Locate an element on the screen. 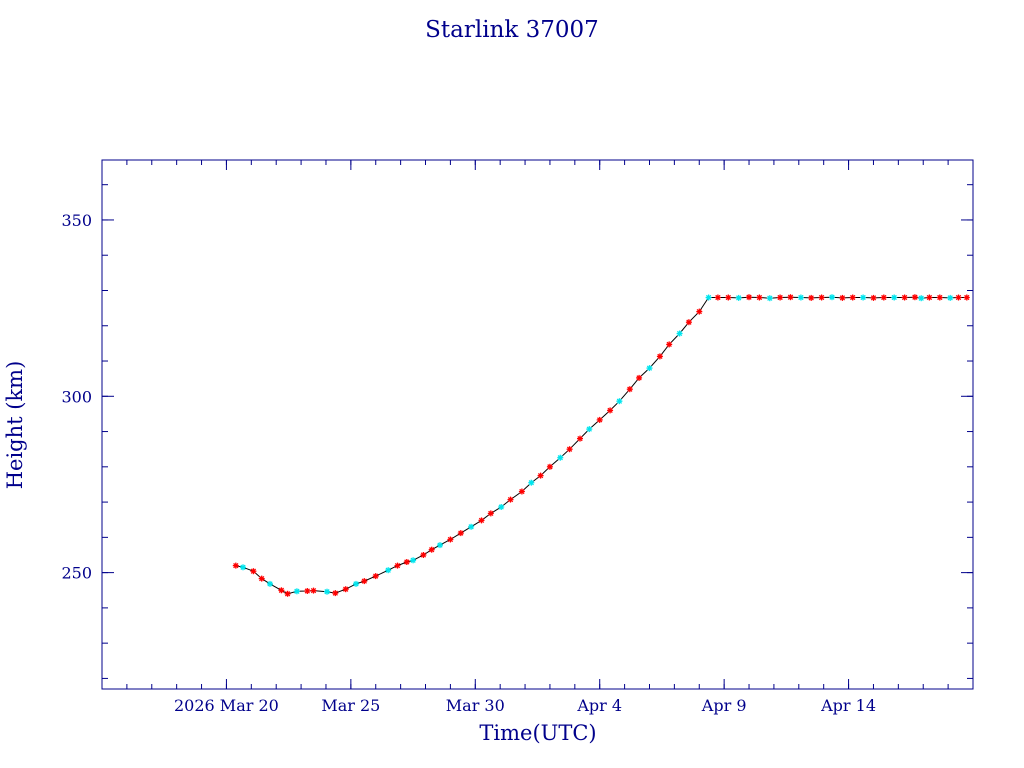 Image resolution: width=1024 pixels, height=768 pixels. x-tick-label: Mar 30 is located at coordinates (475, 705).